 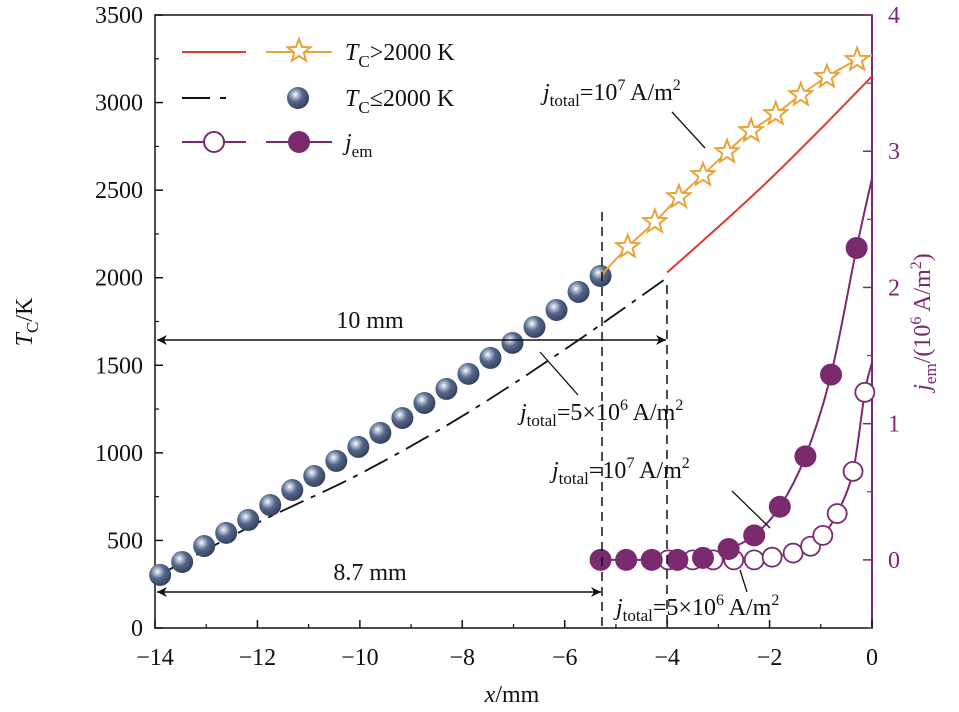 What do you see at coordinates (119, 104) in the screenshot?
I see `y-tick-label: 3000` at bounding box center [119, 104].